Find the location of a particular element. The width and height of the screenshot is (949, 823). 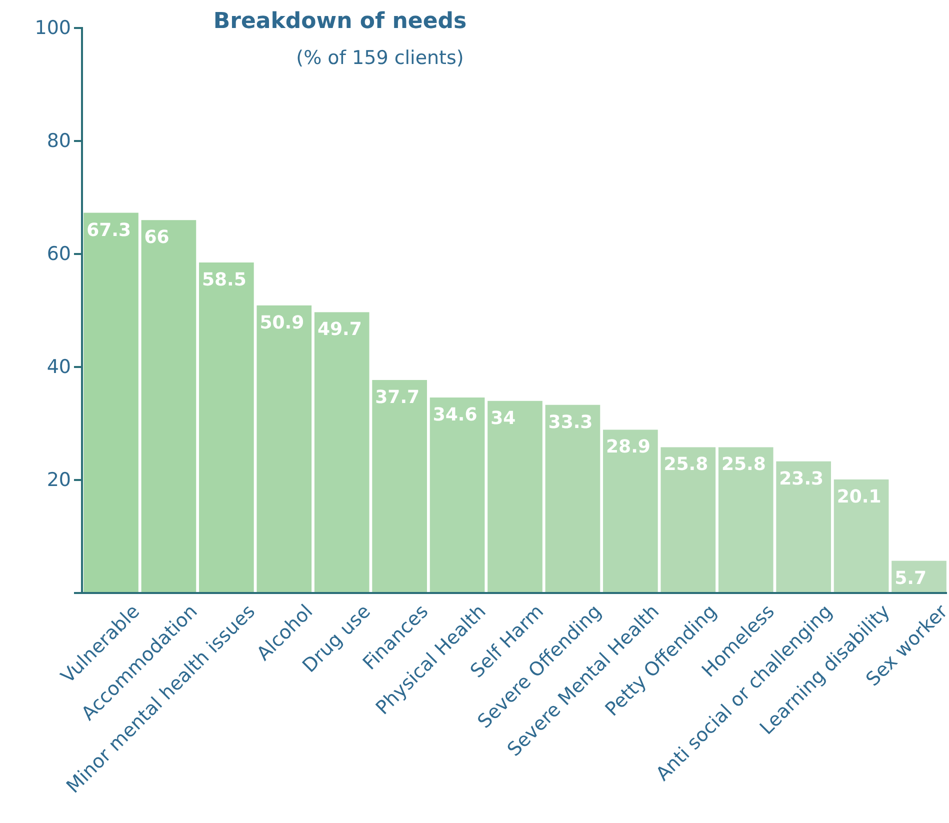

y-tick-label: 100 is located at coordinates (52, 28).